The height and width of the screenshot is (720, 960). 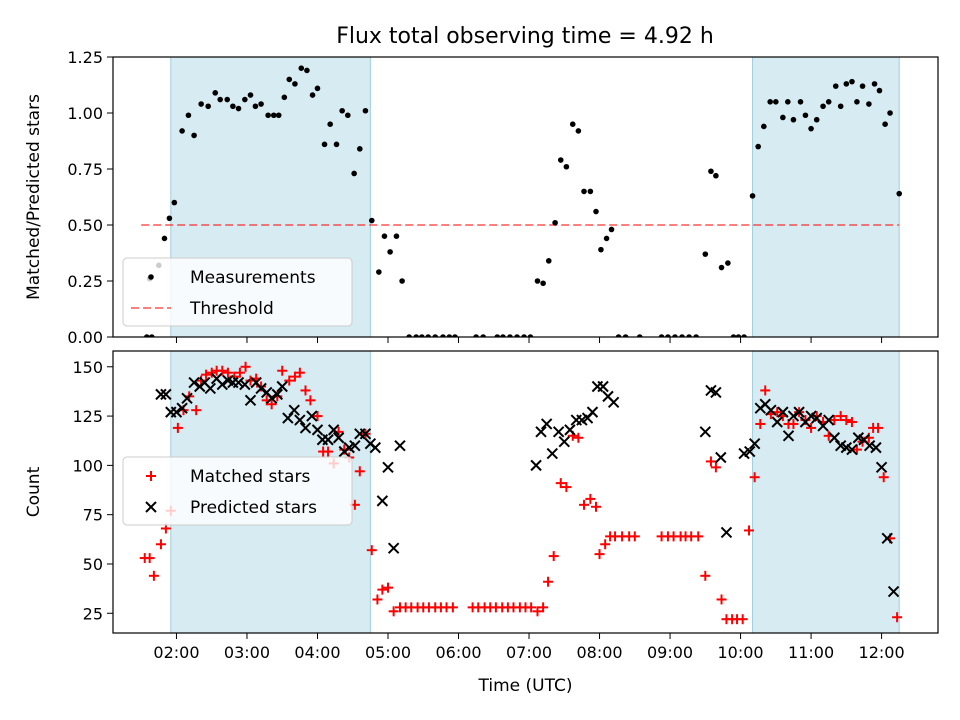 I want to click on x-tick-label: 09:00, so click(x=670, y=652).